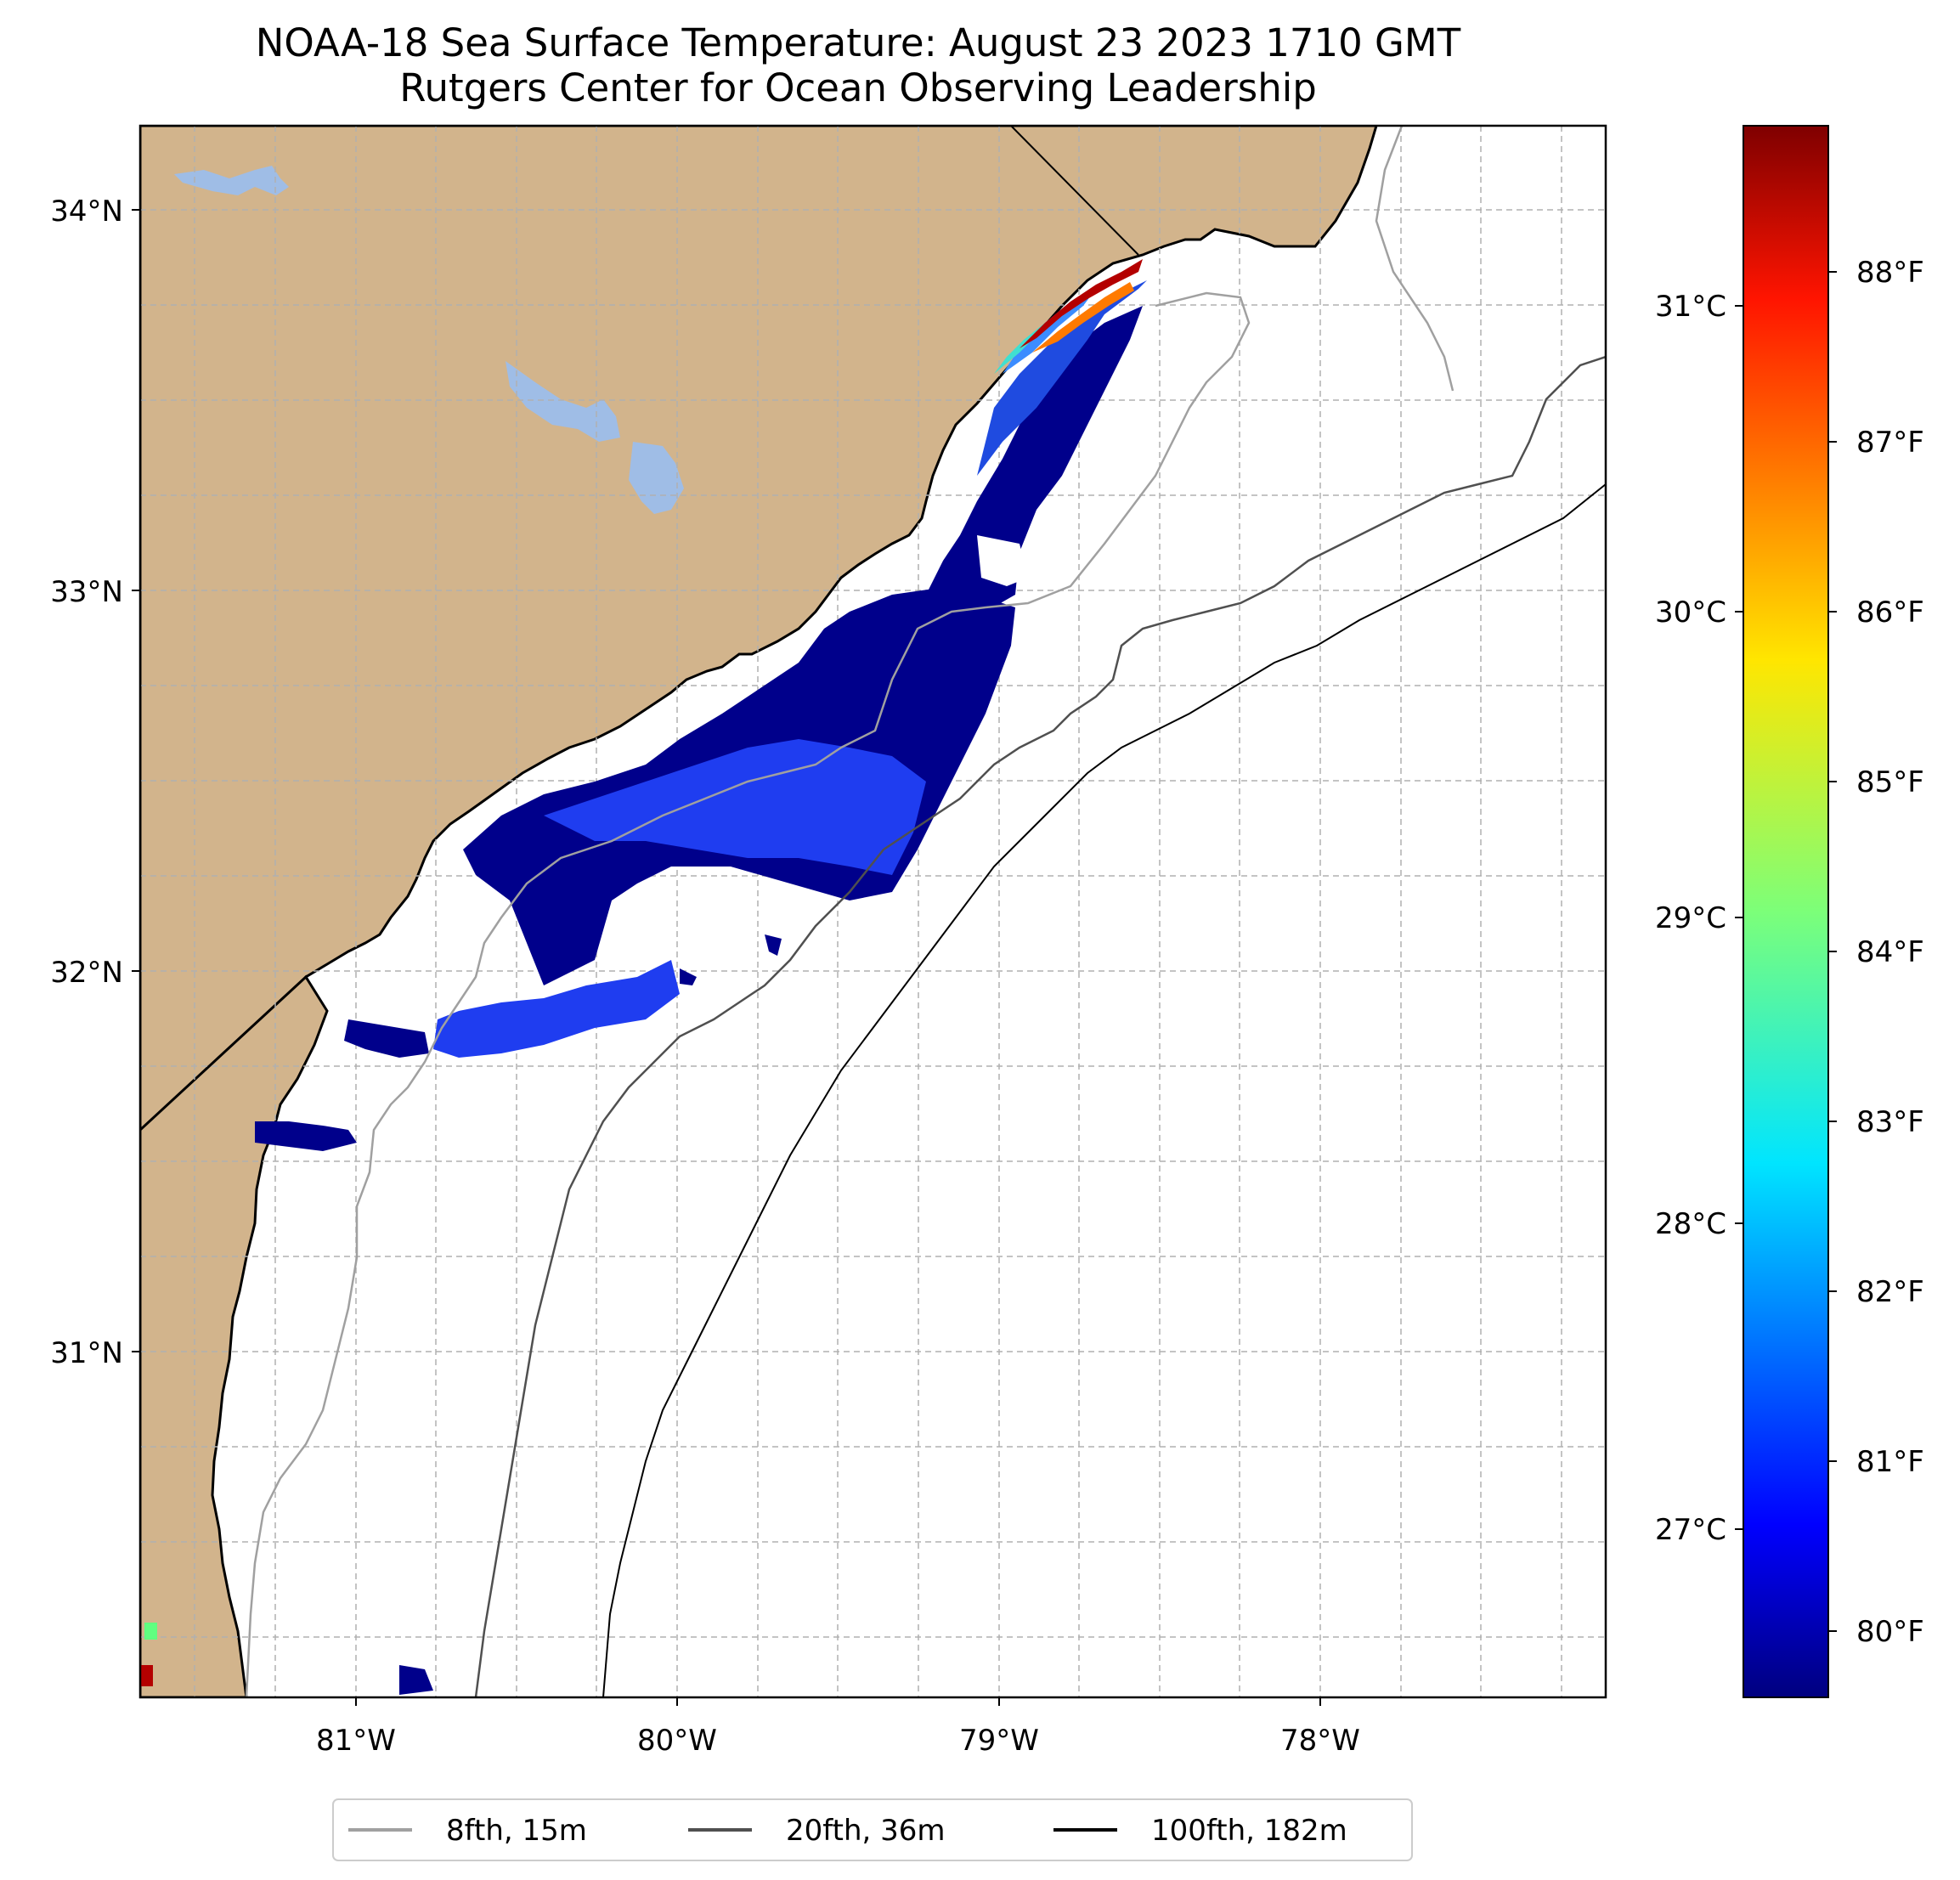 The width and height of the screenshot is (1960, 1880). What do you see at coordinates (1890, 782) in the screenshot?
I see `cbar-f-85: 85°F` at bounding box center [1890, 782].